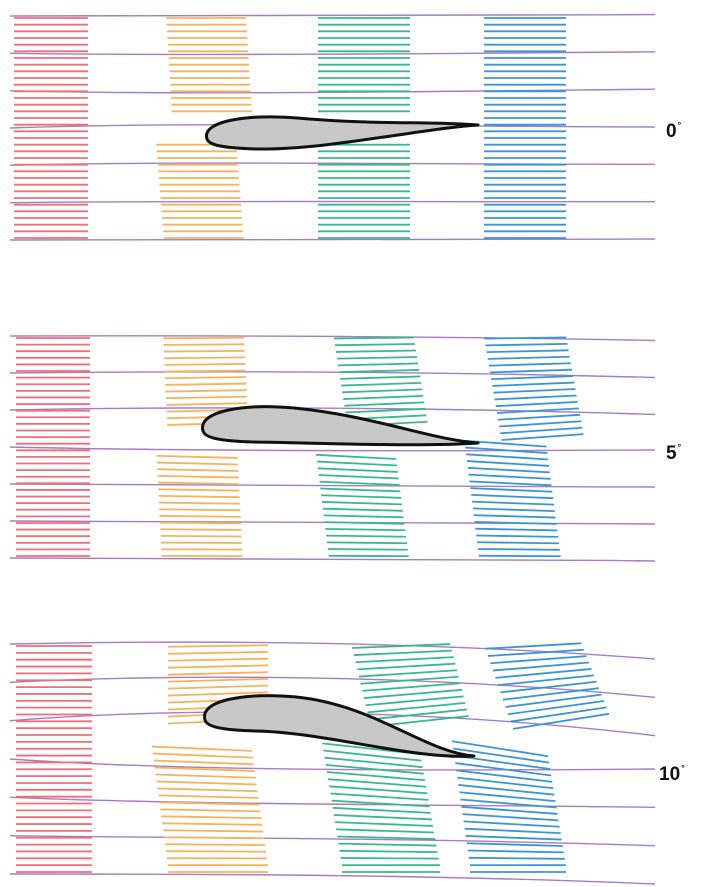  I want to click on angle-label-5: 5°, so click(674, 453).